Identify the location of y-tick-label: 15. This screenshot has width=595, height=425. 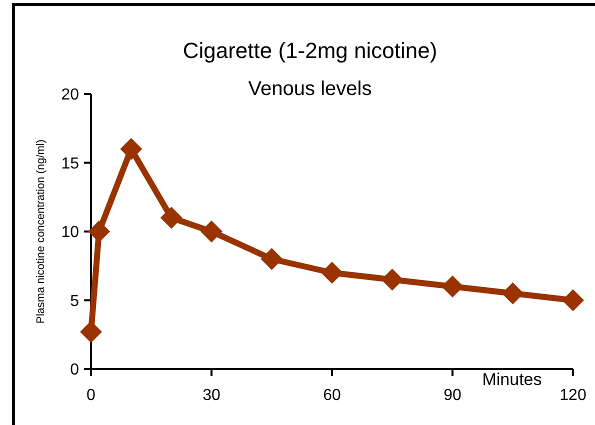
(70, 163).